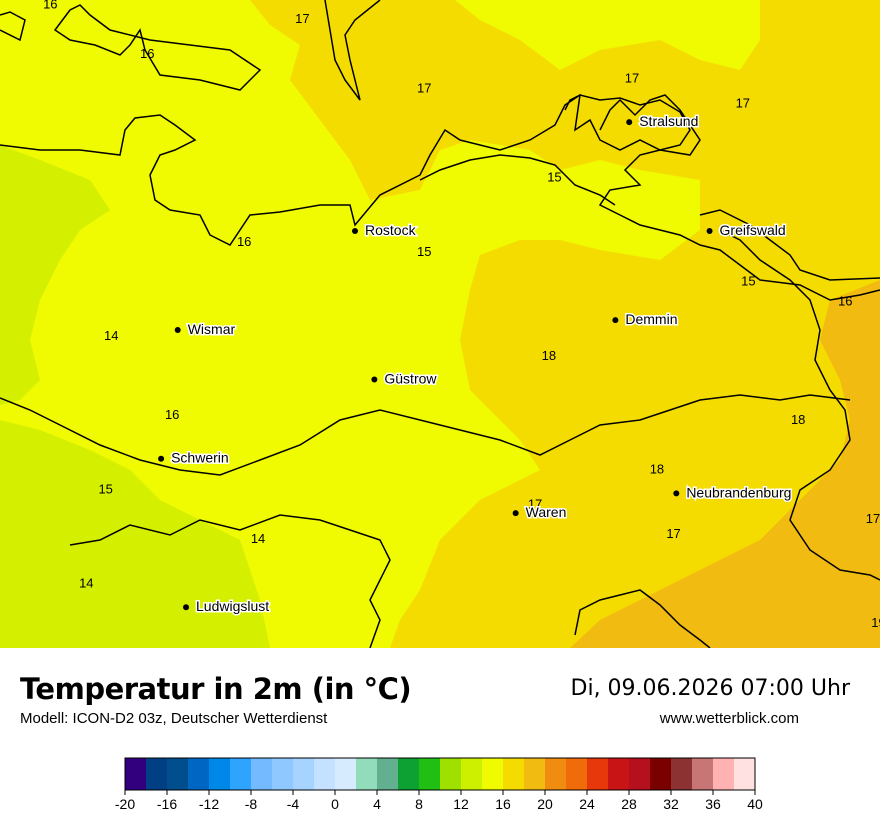 The height and width of the screenshot is (830, 880). I want to click on lagoon-coast, so click(517, 180).